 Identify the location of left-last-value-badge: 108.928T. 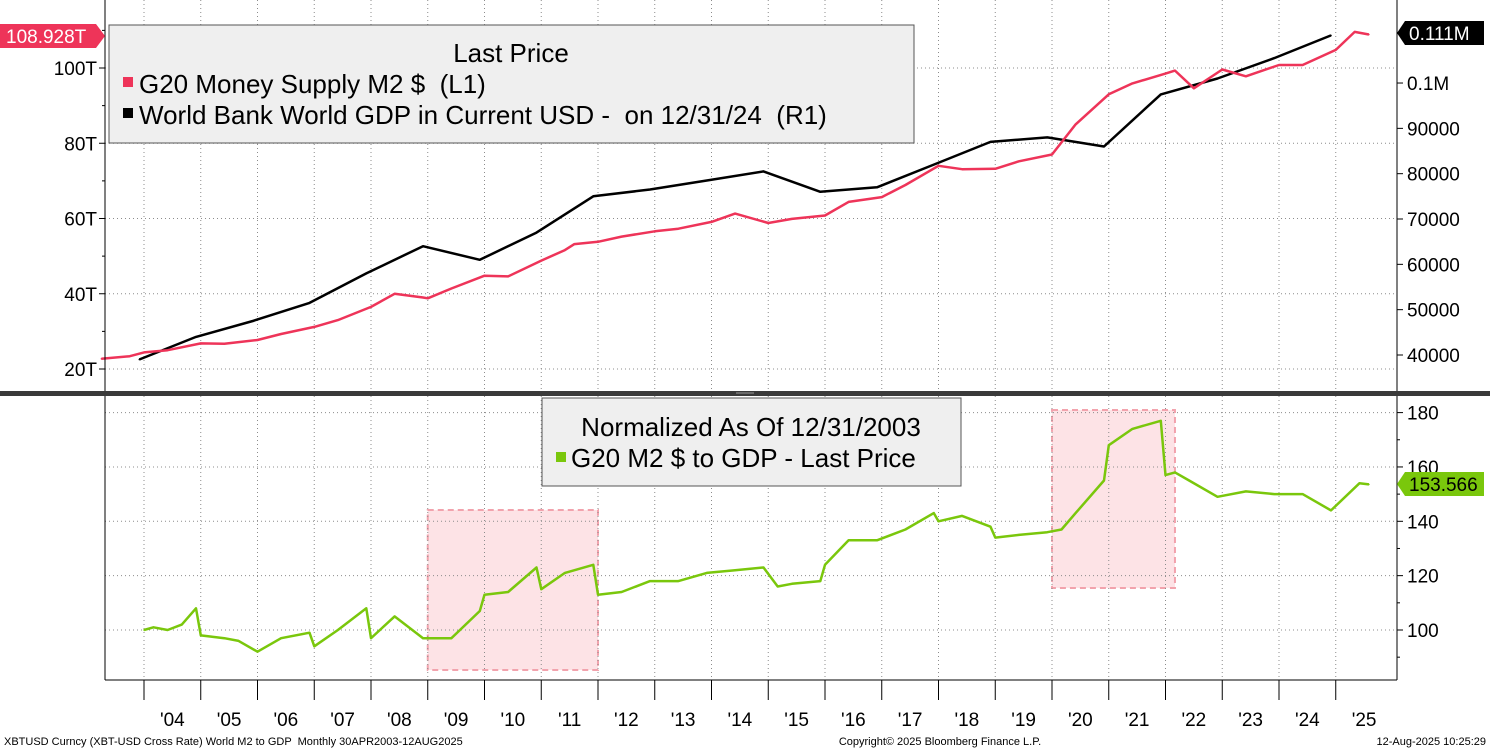
(52, 36).